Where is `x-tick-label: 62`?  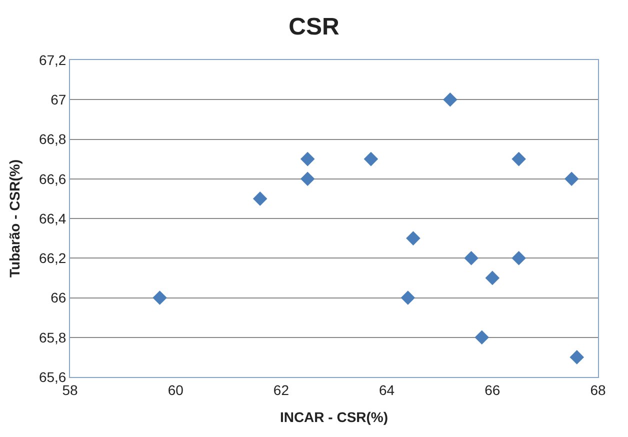
x-tick-label: 62 is located at coordinates (281, 390).